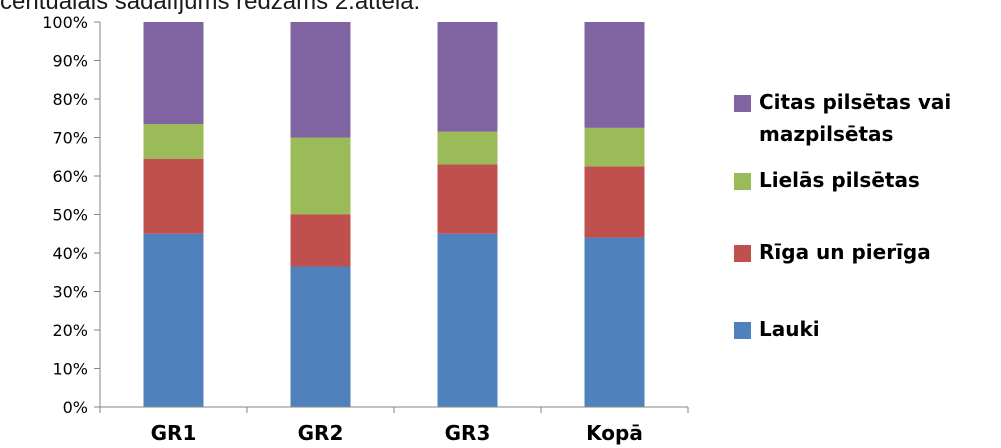 The width and height of the screenshot is (1001, 448). Describe the element at coordinates (210, 7) in the screenshot. I see `caption-fragment: centuālais sadalījums redzams 2.attēlā.` at that location.